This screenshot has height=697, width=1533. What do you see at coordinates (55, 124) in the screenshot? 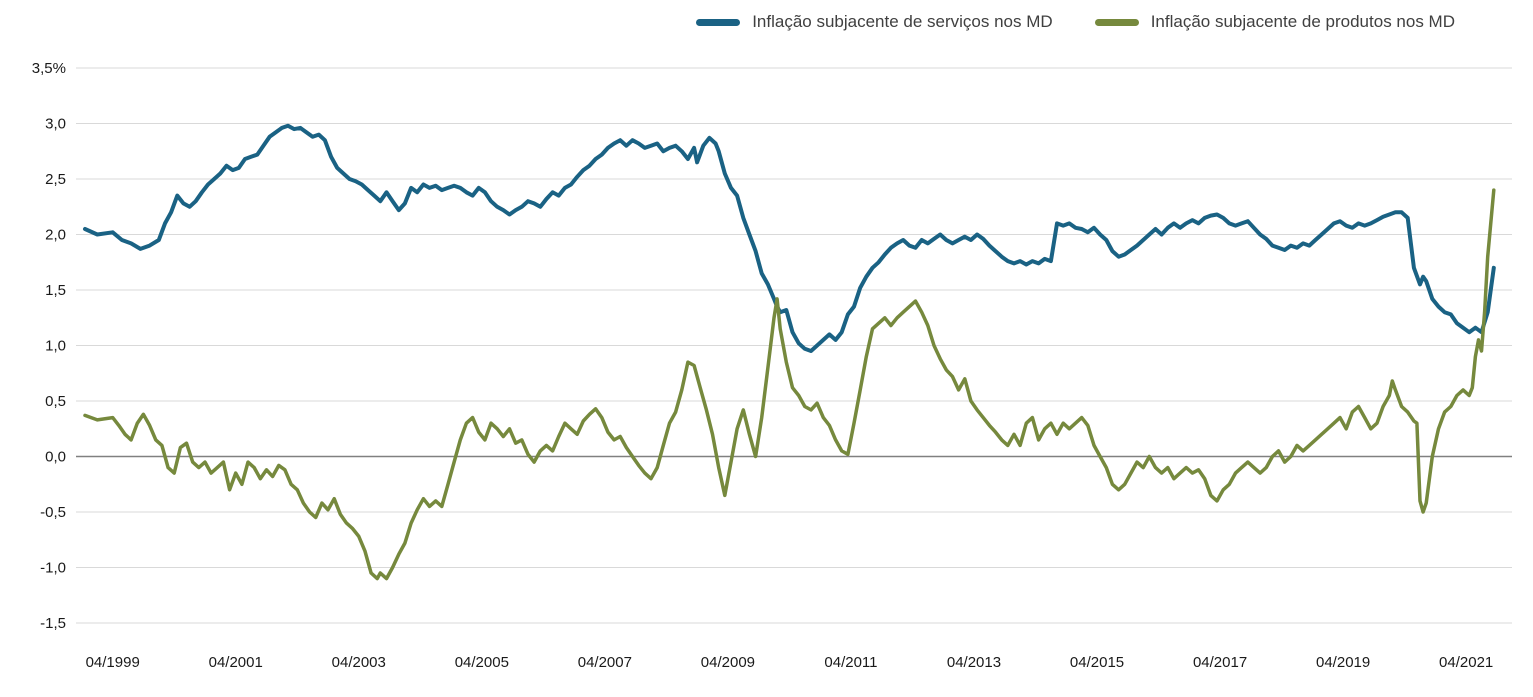
I see `y-tick-label: 3,0` at bounding box center [55, 124].